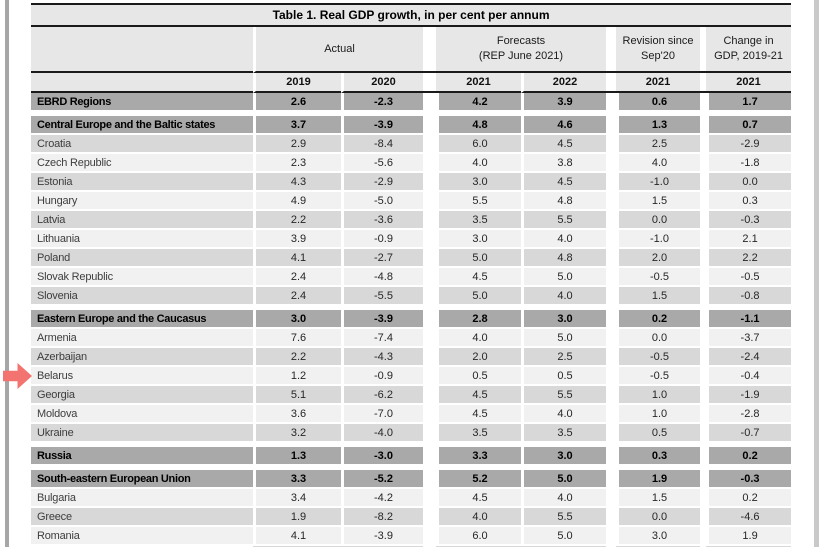 This screenshot has height=547, width=820. Describe the element at coordinates (142, 338) in the screenshot. I see `row-label: Armenia` at that location.